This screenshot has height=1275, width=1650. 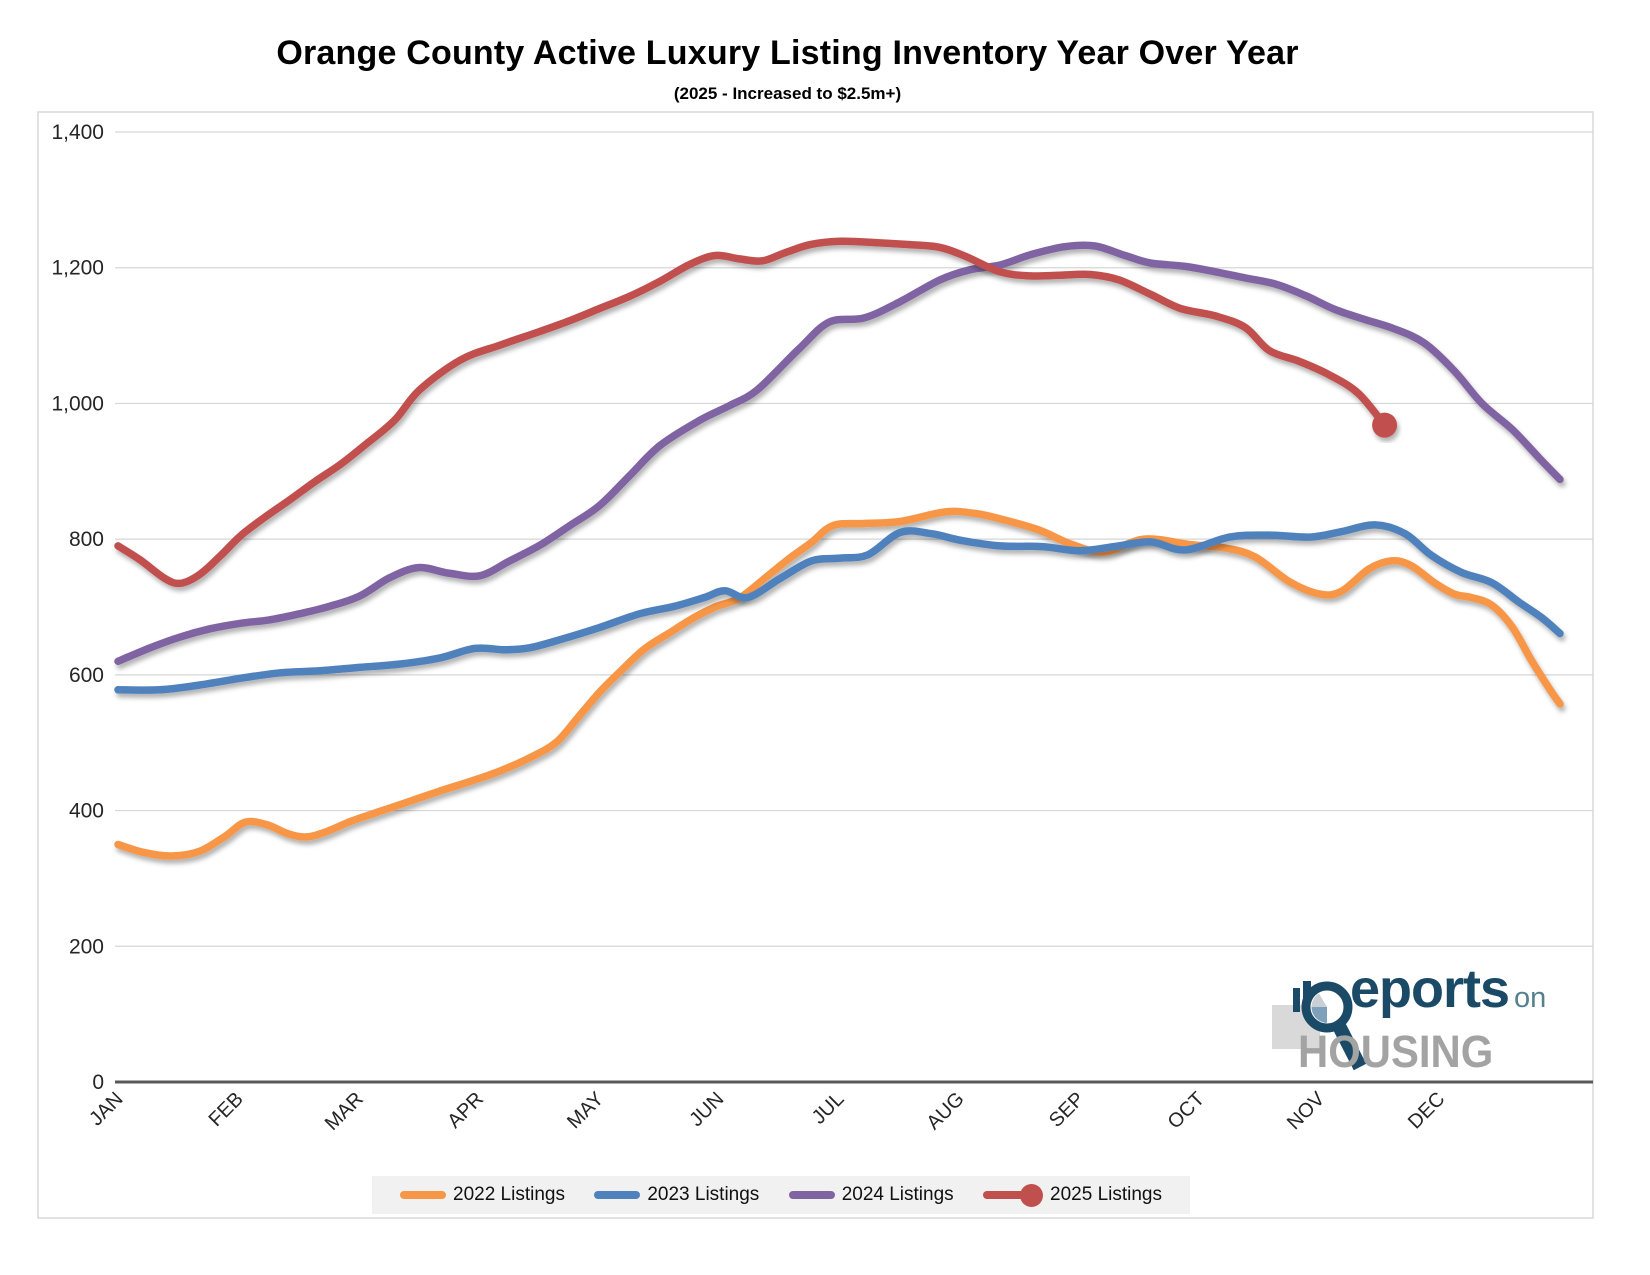 What do you see at coordinates (77, 132) in the screenshot?
I see `y-tick-label-1400: 1,400` at bounding box center [77, 132].